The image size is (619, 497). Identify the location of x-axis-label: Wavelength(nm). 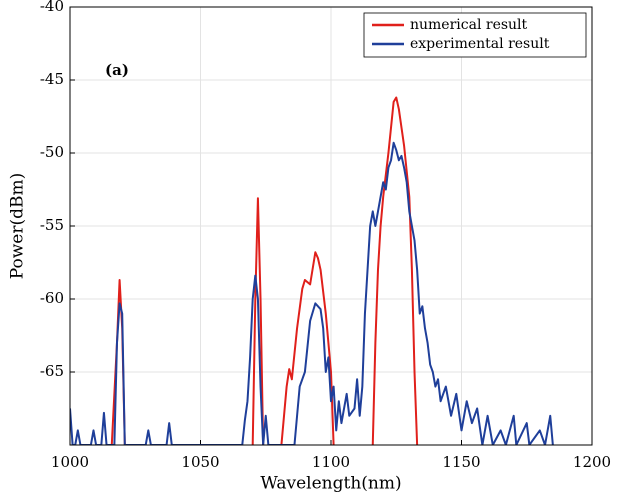
(330, 484).